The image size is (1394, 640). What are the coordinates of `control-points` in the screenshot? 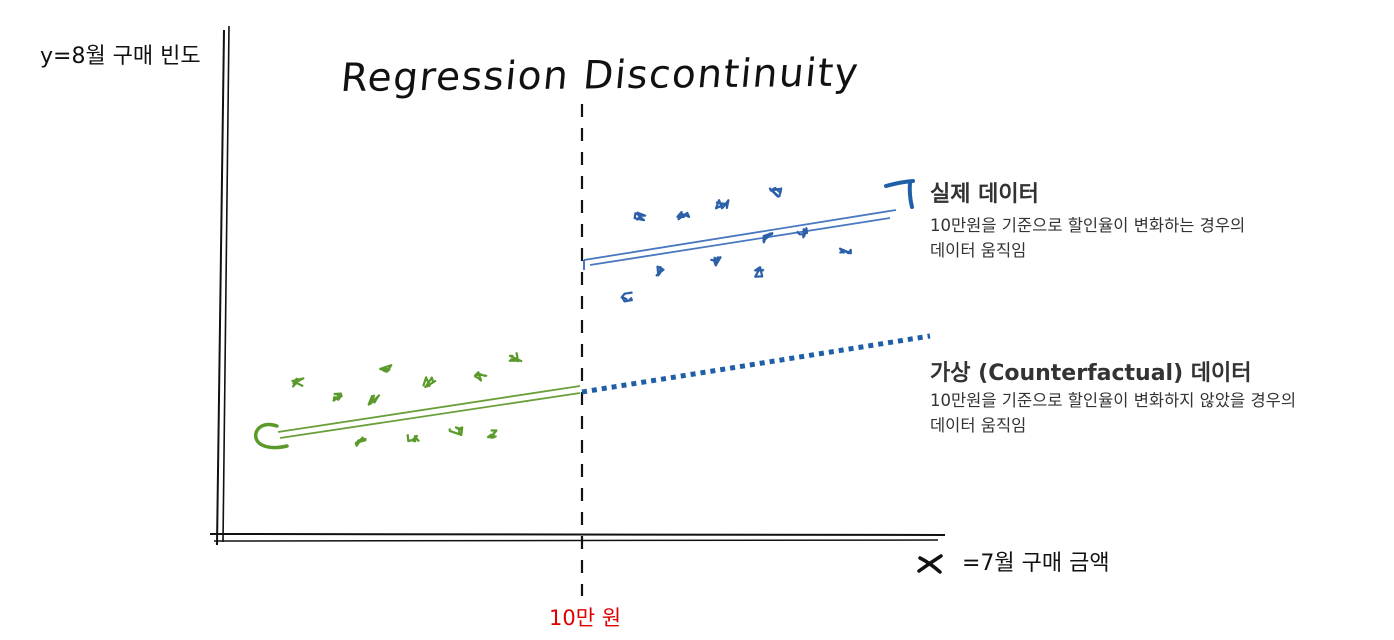 It's located at (407, 399).